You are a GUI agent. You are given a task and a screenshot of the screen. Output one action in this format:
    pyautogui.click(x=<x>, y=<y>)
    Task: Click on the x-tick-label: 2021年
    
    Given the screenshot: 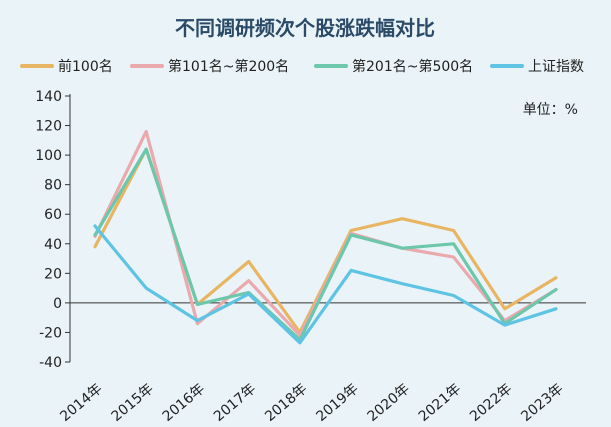 What is the action you would take?
    pyautogui.click(x=440, y=403)
    